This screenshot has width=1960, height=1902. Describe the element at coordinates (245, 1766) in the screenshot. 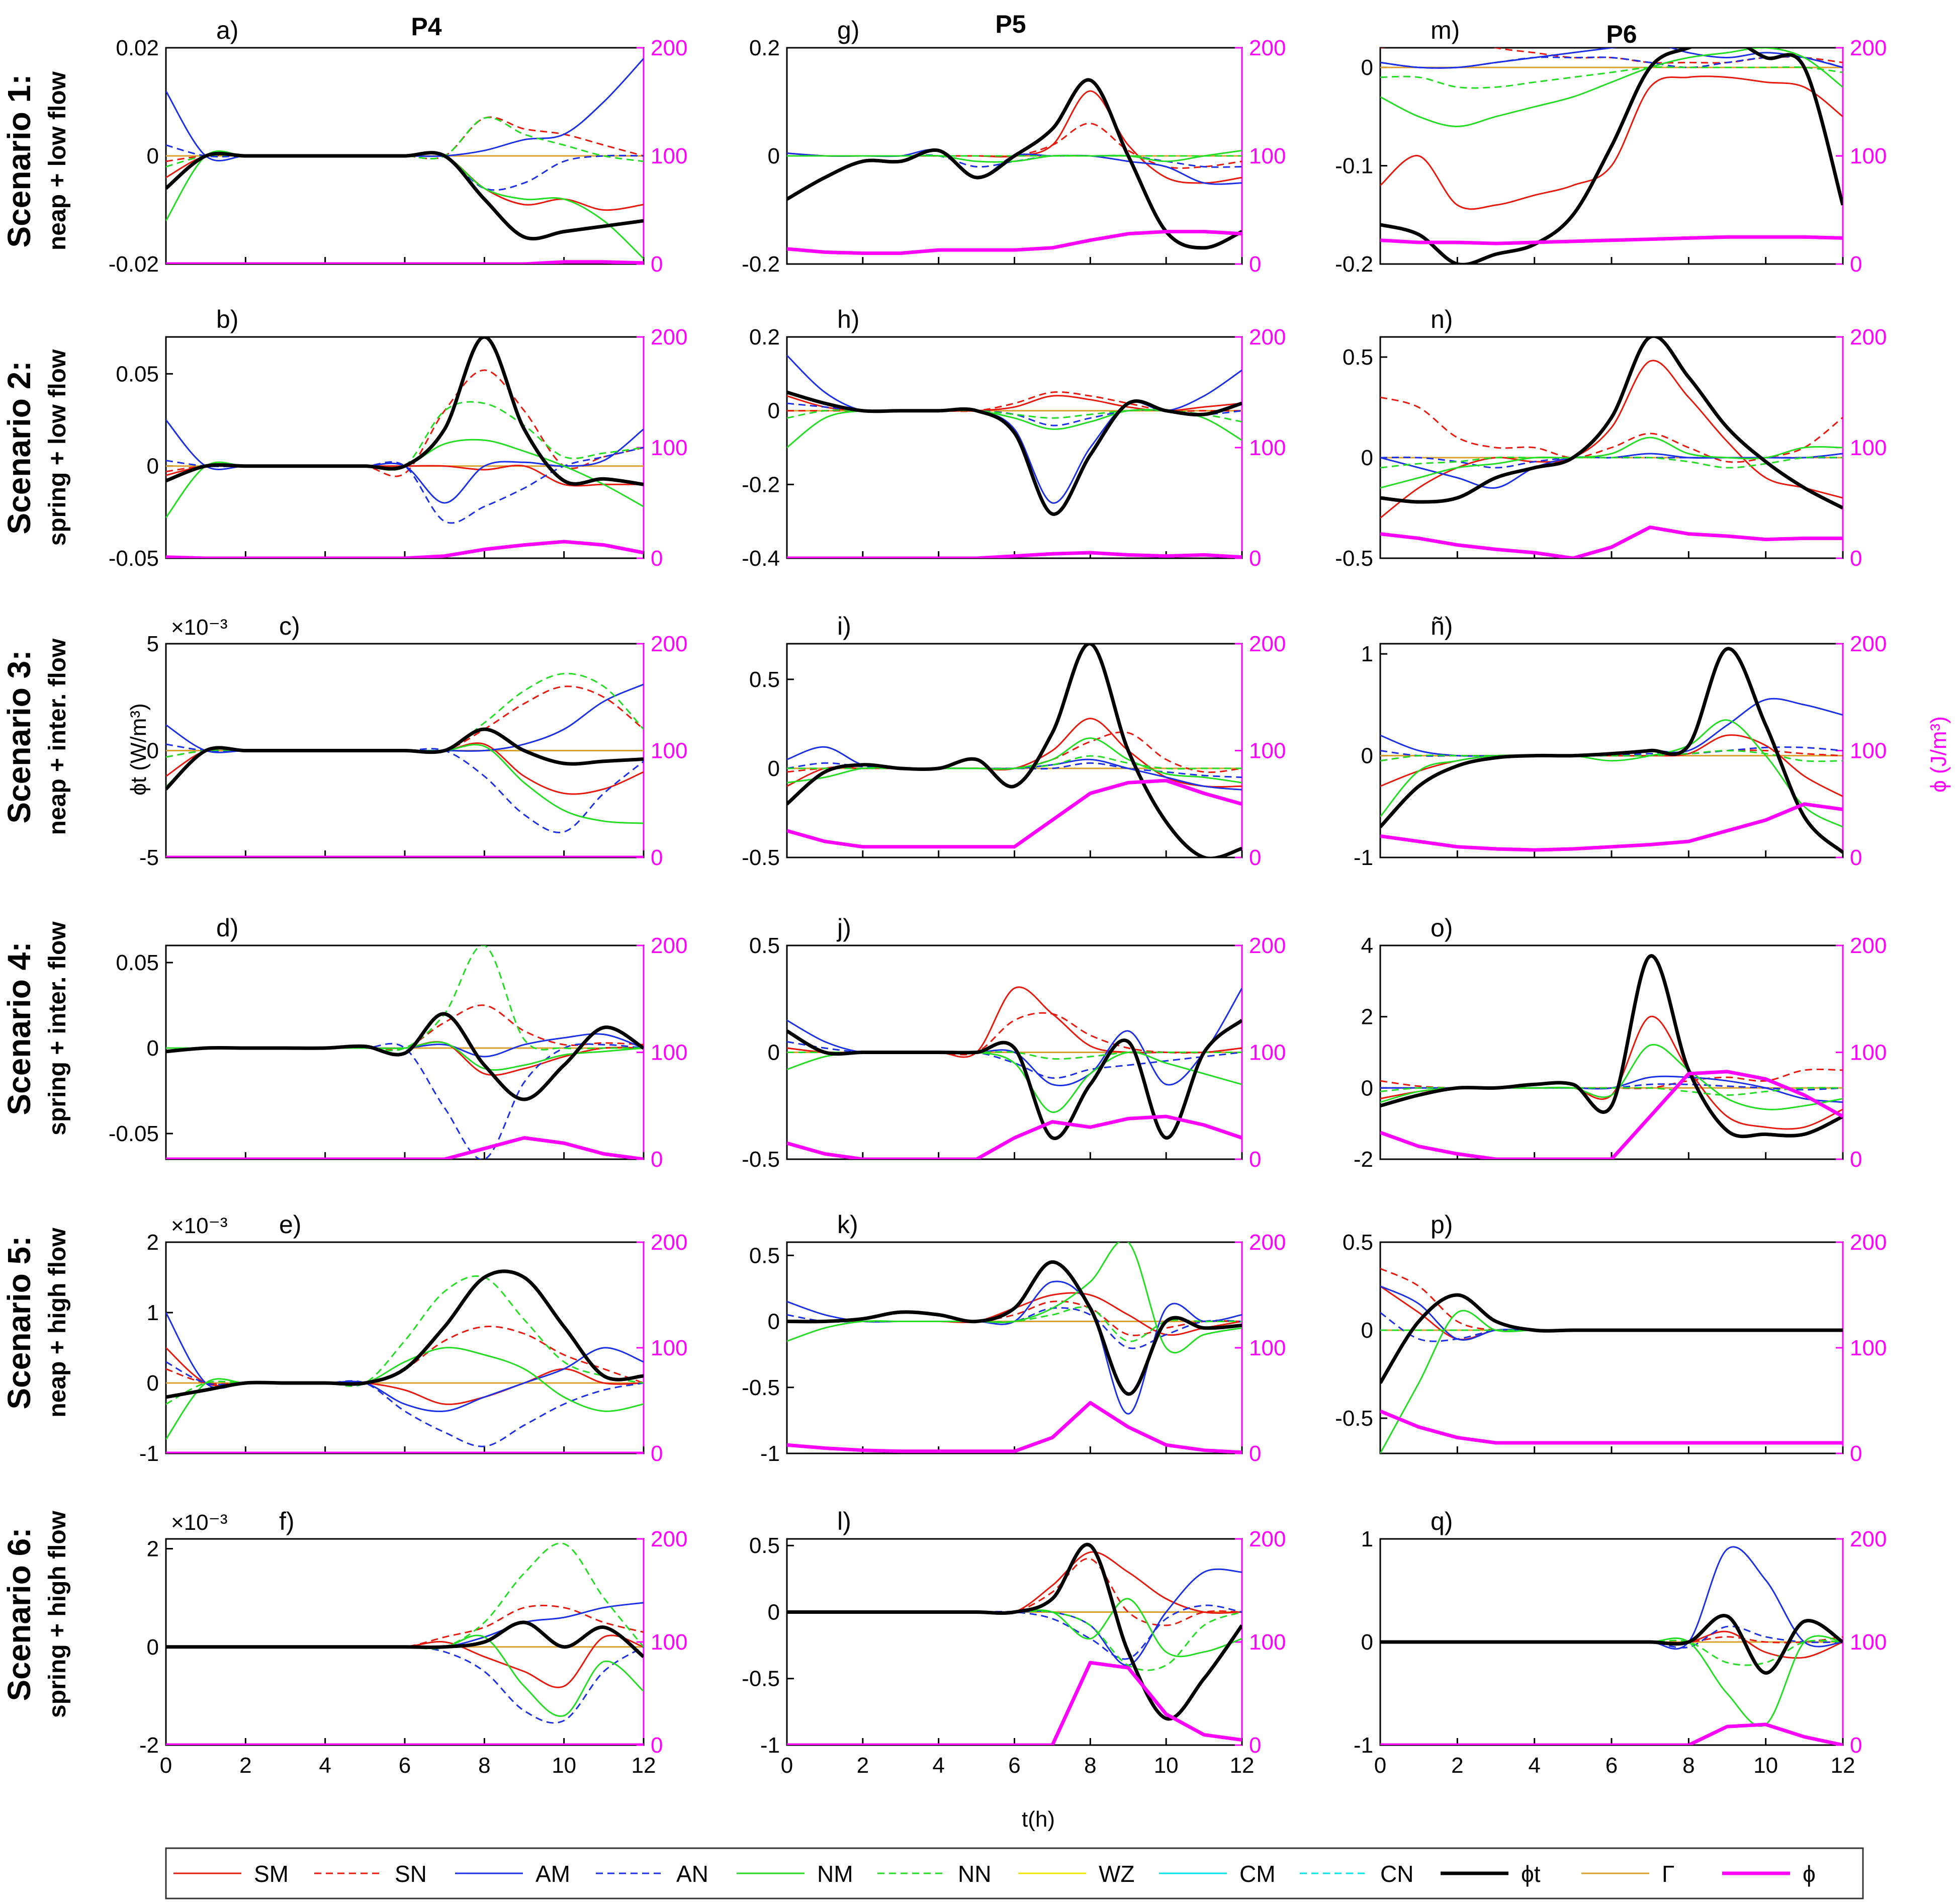

I see `x-tick-label: 2` at that location.